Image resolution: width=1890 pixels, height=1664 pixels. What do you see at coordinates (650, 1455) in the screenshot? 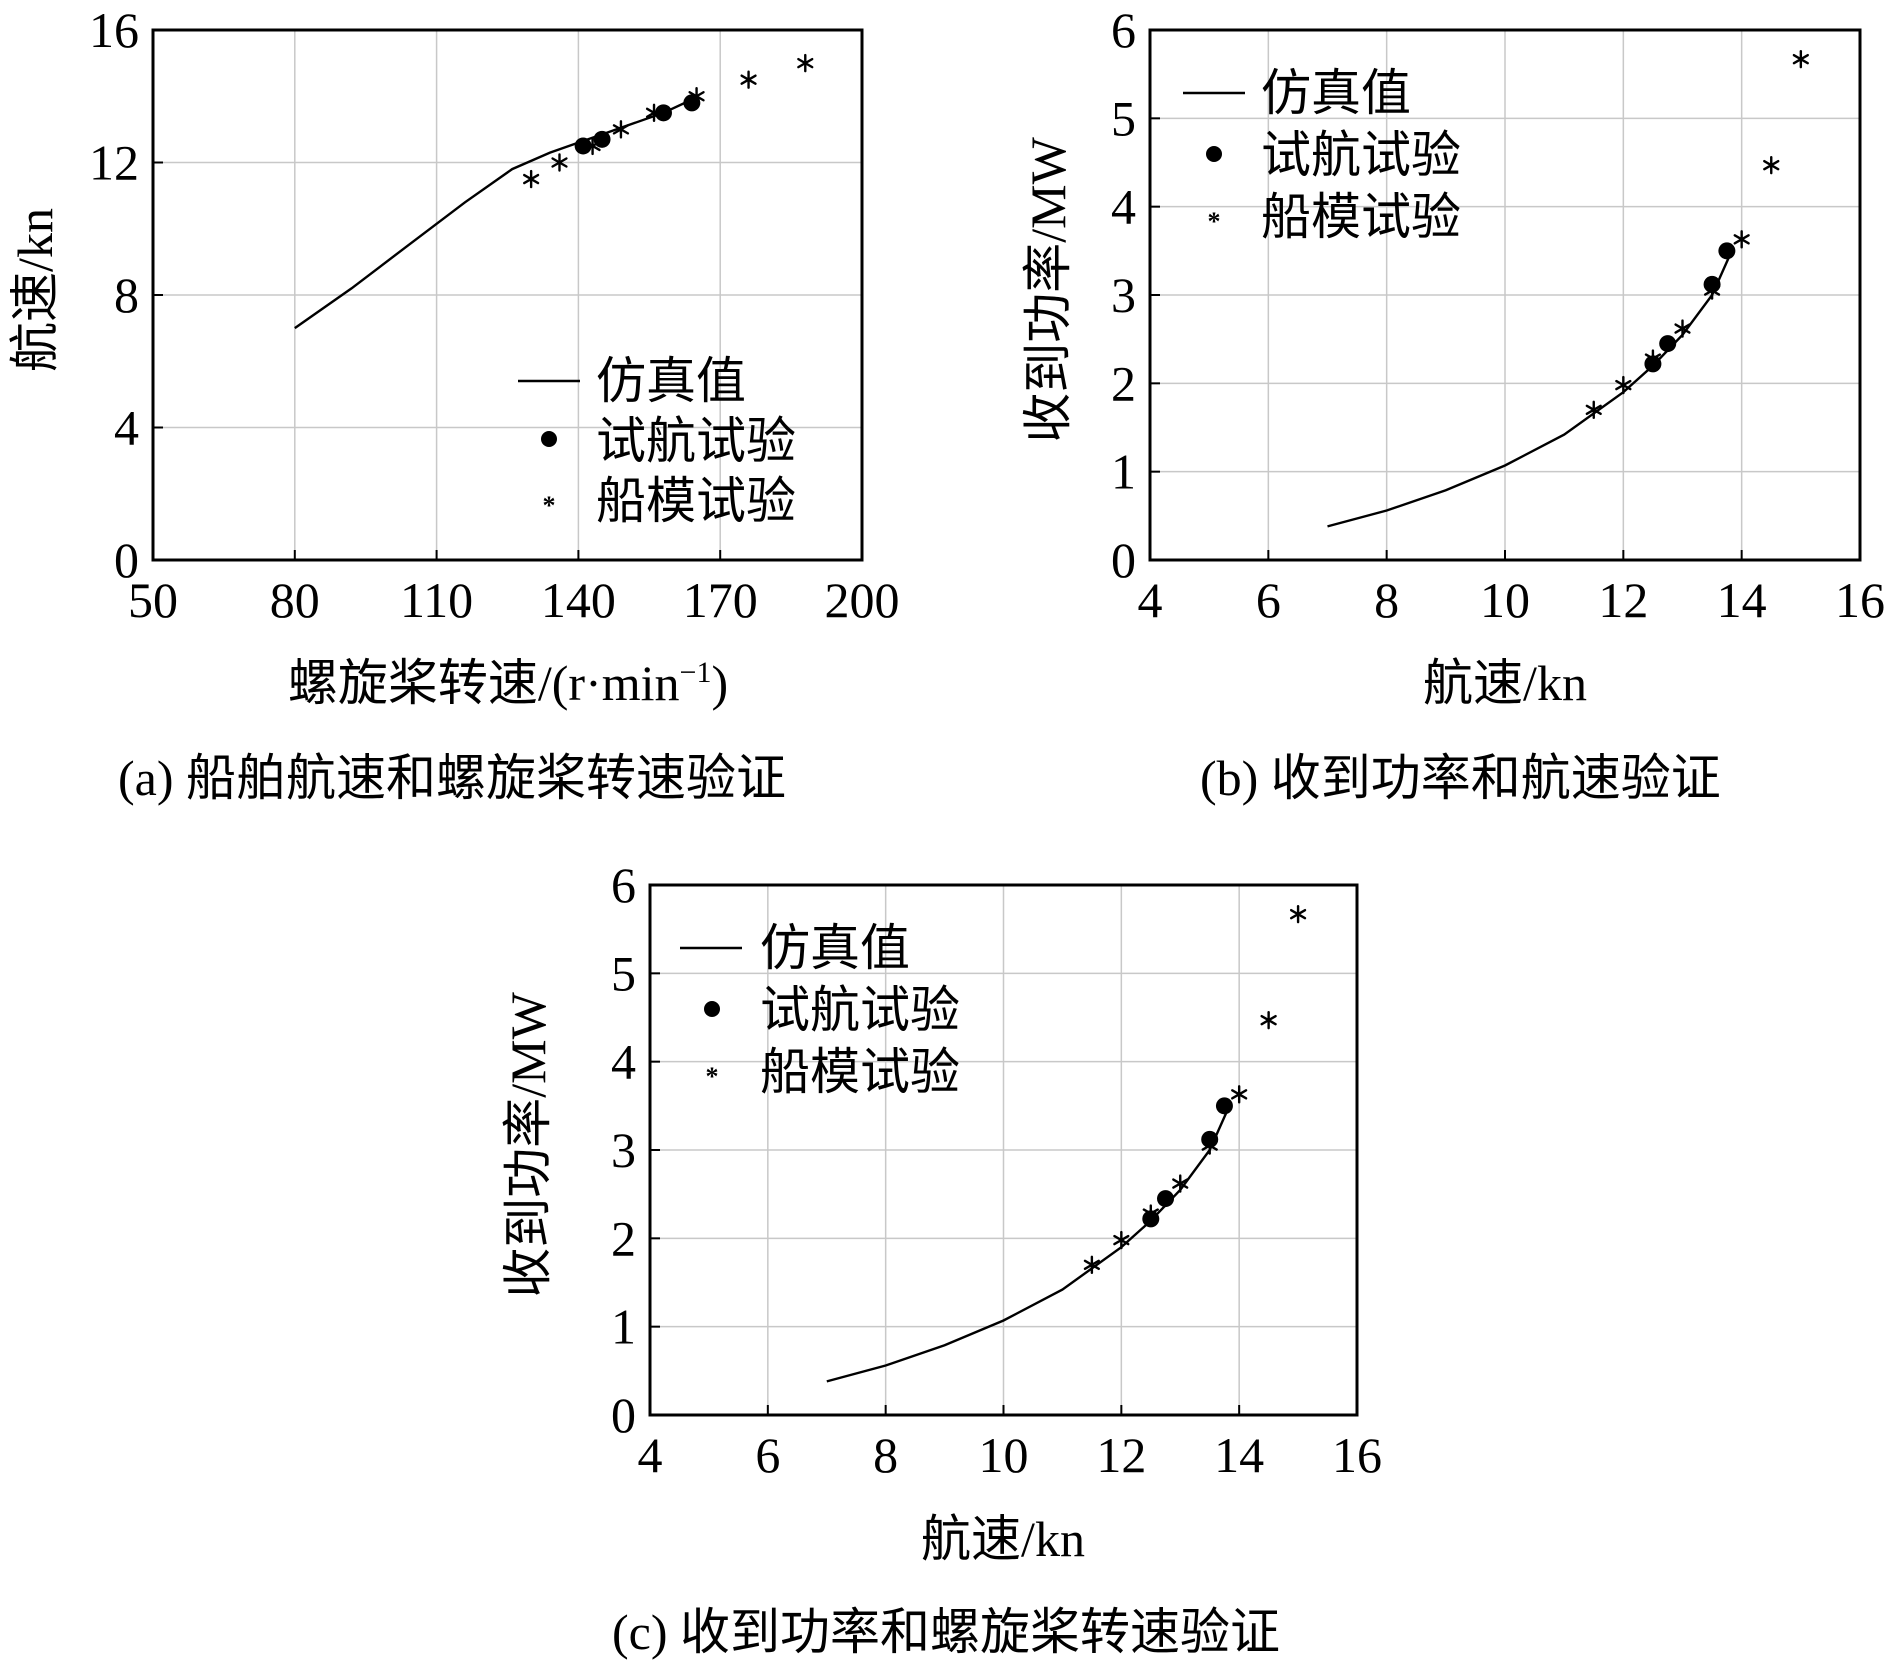
I see `x-tick-label: 4` at bounding box center [650, 1455].